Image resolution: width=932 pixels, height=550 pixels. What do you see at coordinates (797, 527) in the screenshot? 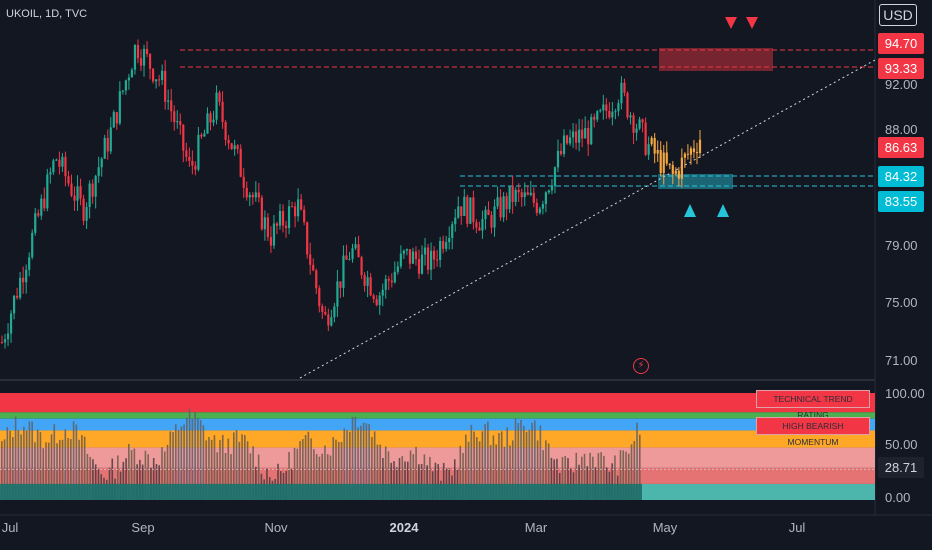
I see `time-tick: Jul` at bounding box center [797, 527].